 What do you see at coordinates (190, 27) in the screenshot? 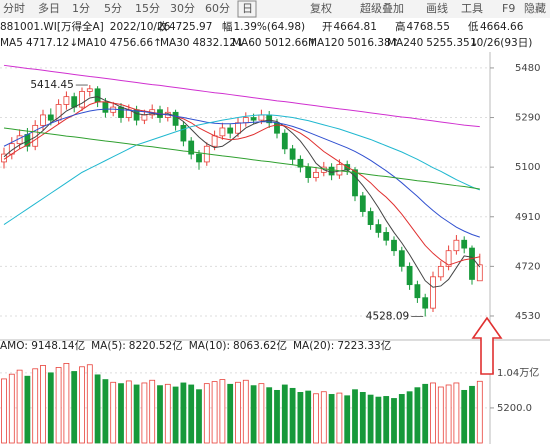
I see `header-value: 4725.97` at bounding box center [190, 27].